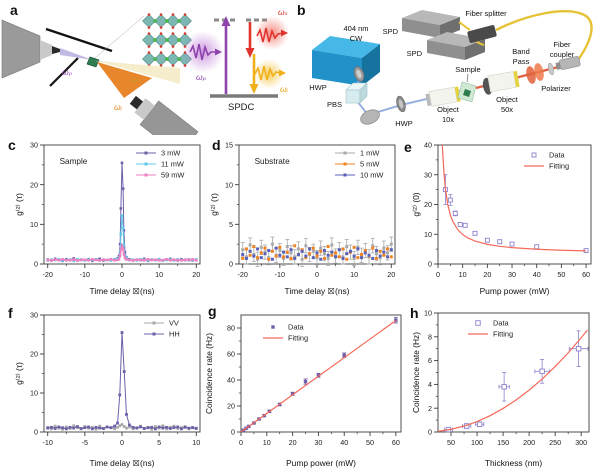 The height and width of the screenshot is (472, 600). I want to click on laser-label-1: 404 nm, so click(355, 28).